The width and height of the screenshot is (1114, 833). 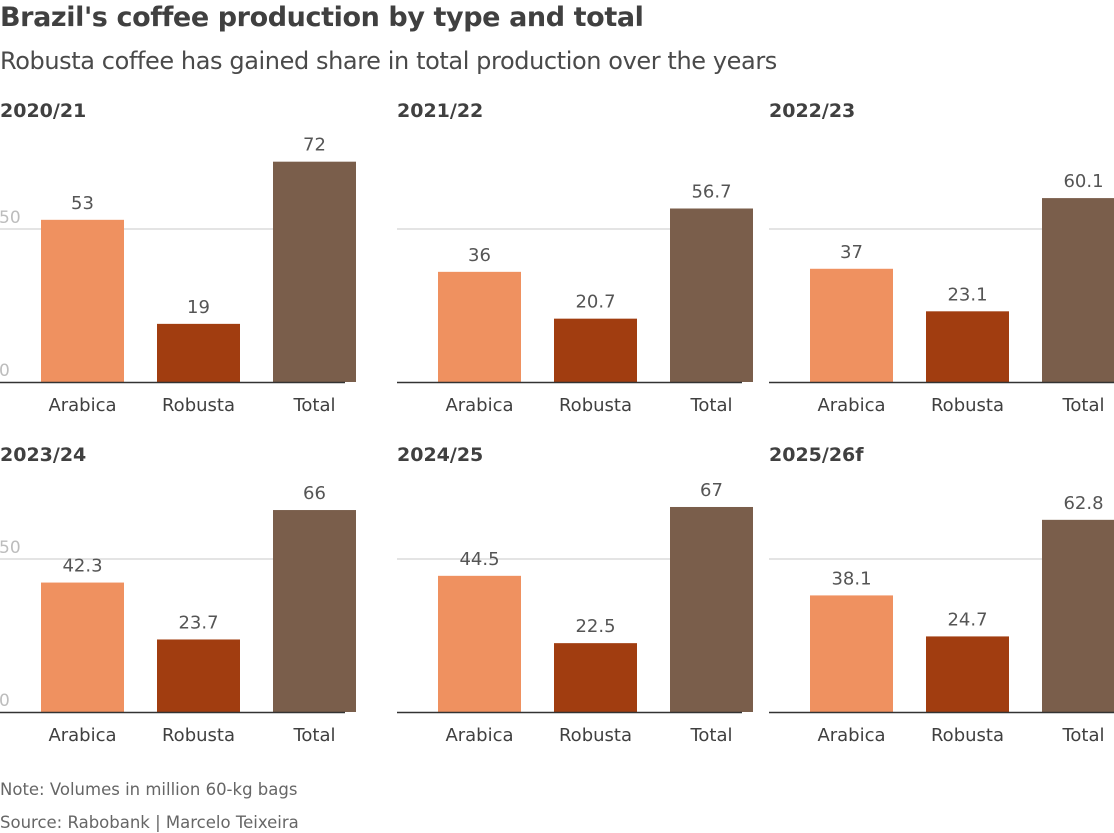 What do you see at coordinates (595, 626) in the screenshot?
I see `data-label: 22.5` at bounding box center [595, 626].